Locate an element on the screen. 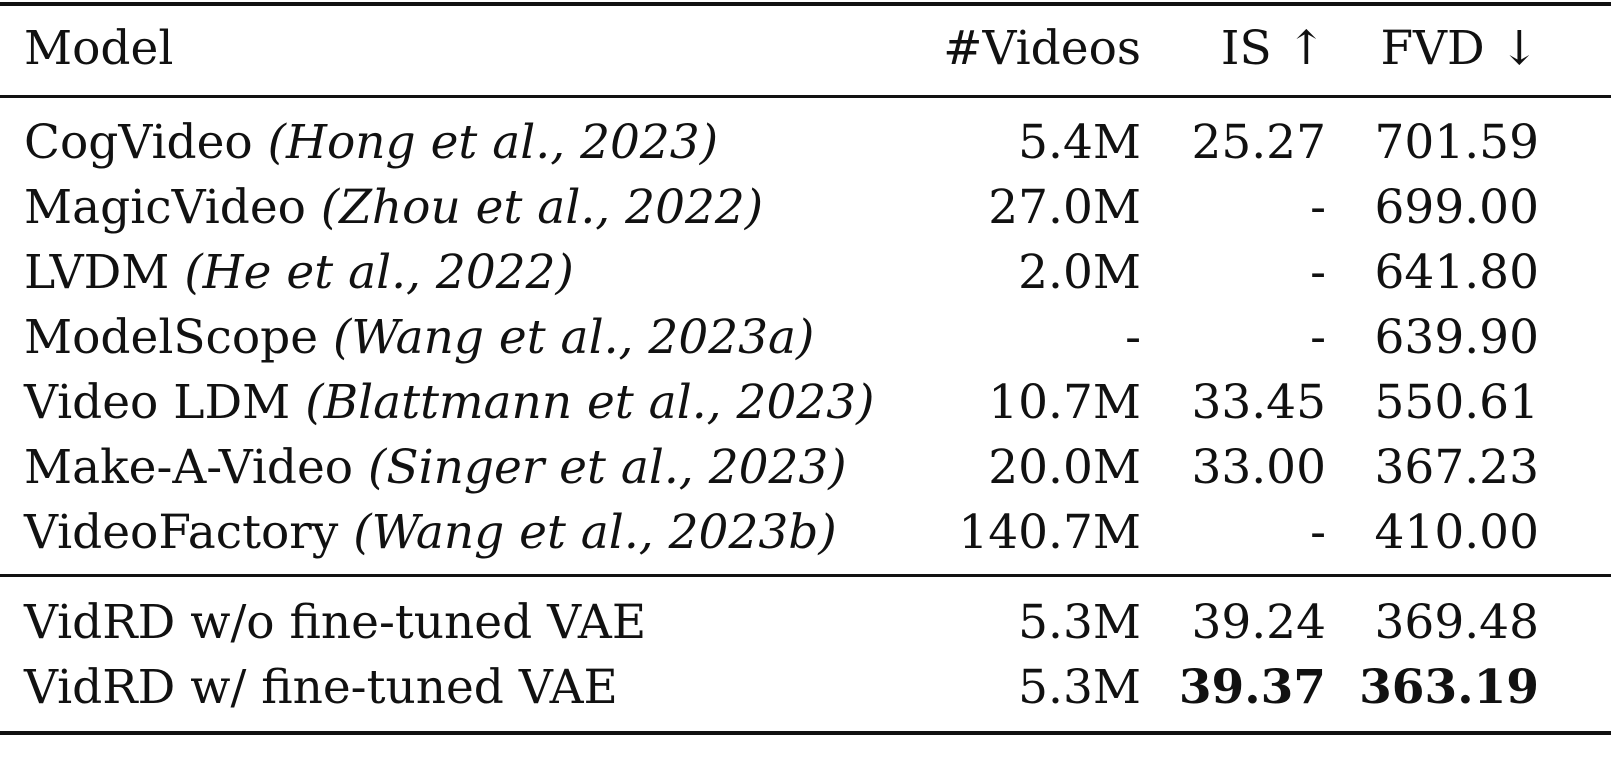 This screenshot has width=1611, height=761. model-citation: (Blattmann et al., 2023) is located at coordinates (590, 402).